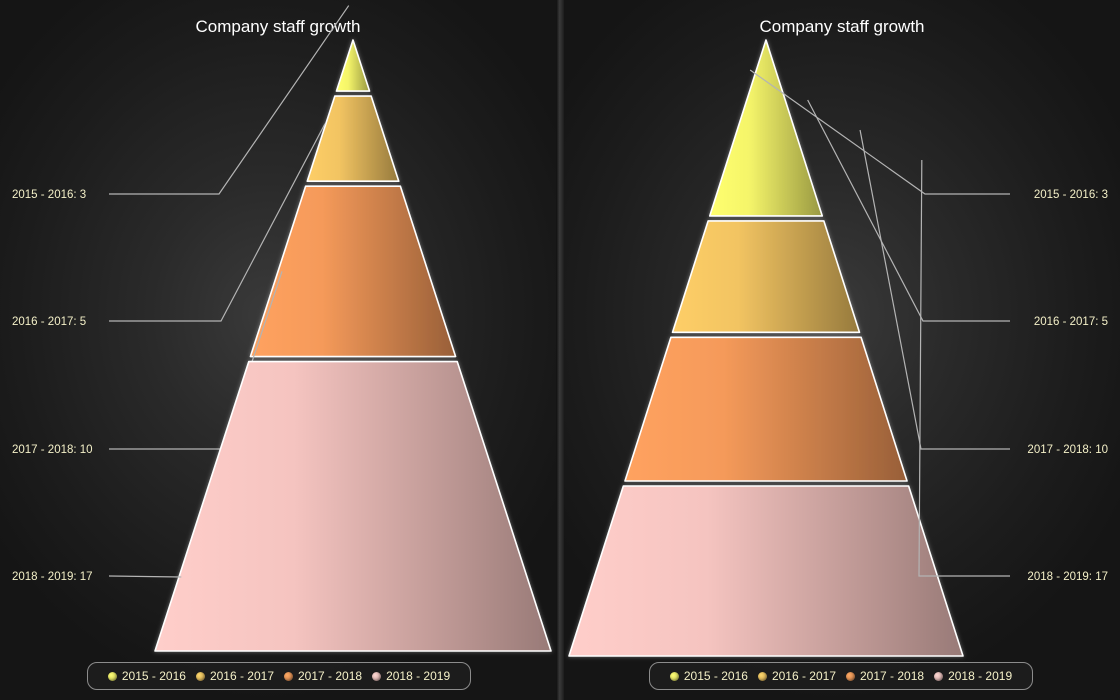 Image resolution: width=1120 pixels, height=700 pixels. Describe the element at coordinates (560, 350) in the screenshot. I see `panel-divider` at that location.